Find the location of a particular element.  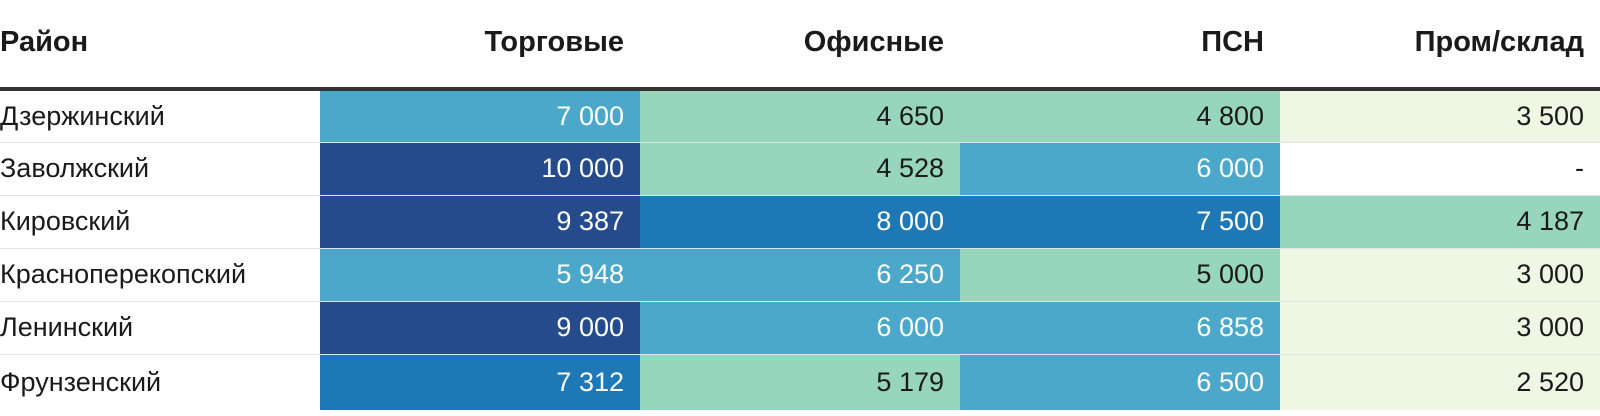

heatmap-cell: 4 650 is located at coordinates (800, 116).